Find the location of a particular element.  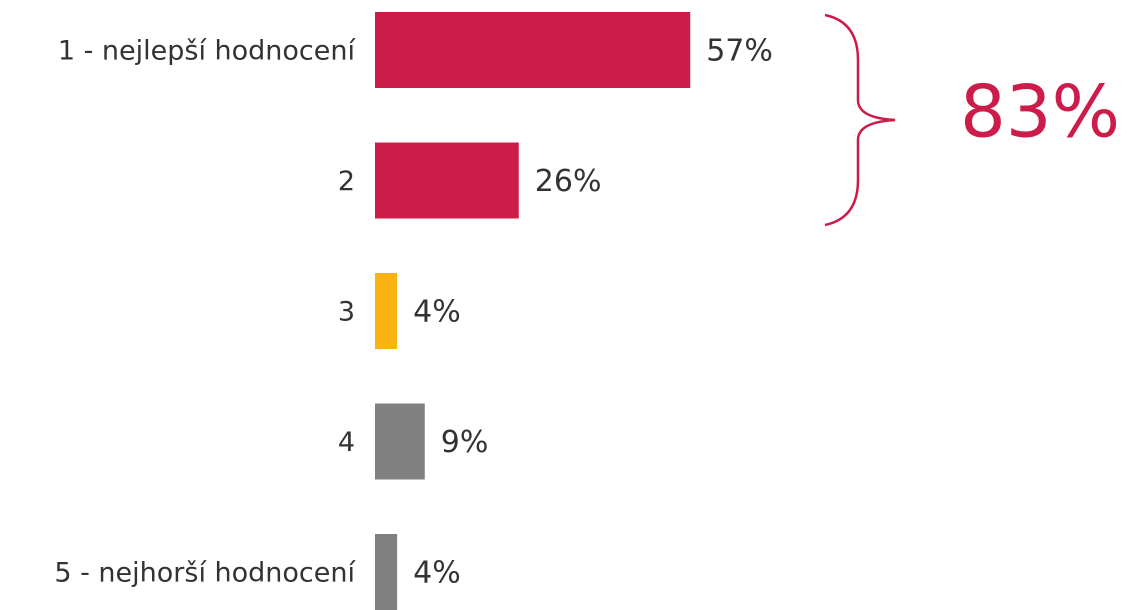

category-label: 2 is located at coordinates (346, 181).